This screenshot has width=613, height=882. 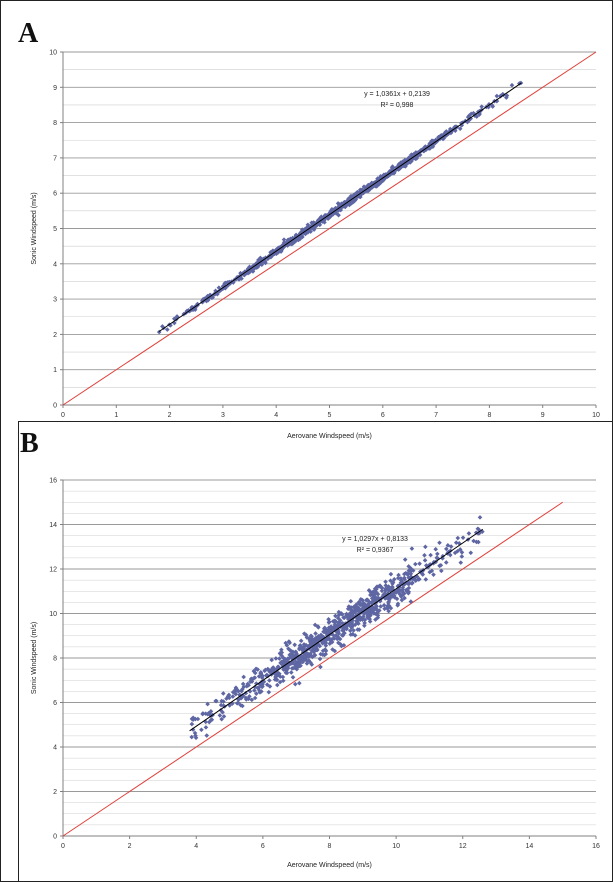 What do you see at coordinates (375, 550) in the screenshot?
I see `r-squared: R² = 0,9367` at bounding box center [375, 550].